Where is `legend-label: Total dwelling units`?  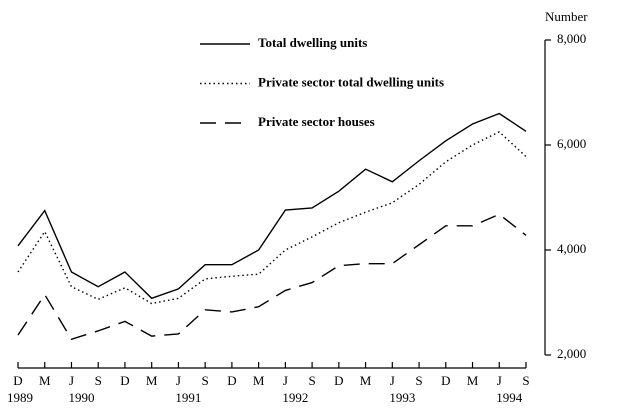 legend-label: Total dwelling units is located at coordinates (312, 42).